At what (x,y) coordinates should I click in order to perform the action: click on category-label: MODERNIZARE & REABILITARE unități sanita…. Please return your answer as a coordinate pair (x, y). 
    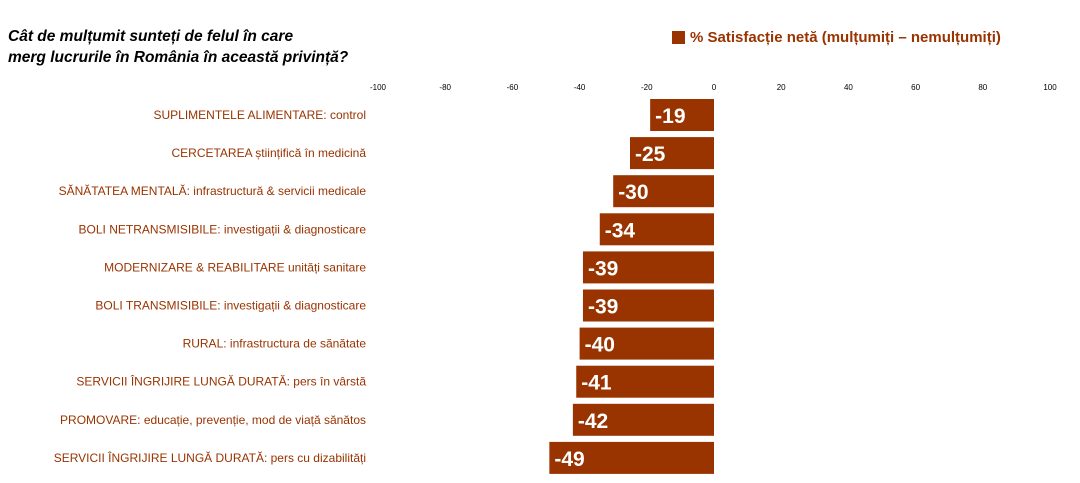
    Looking at the image, I should click on (235, 267).